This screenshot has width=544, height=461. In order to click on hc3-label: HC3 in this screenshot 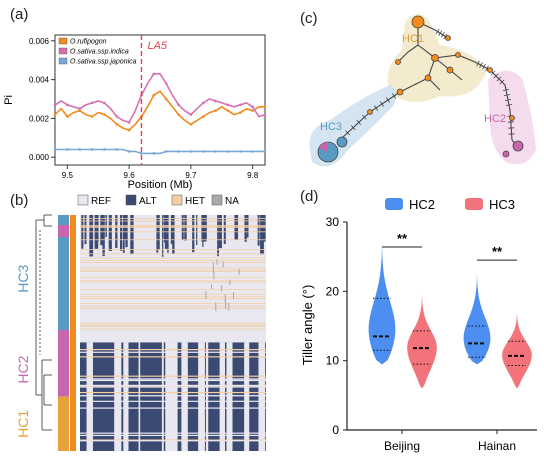, I will do `click(331, 127)`.